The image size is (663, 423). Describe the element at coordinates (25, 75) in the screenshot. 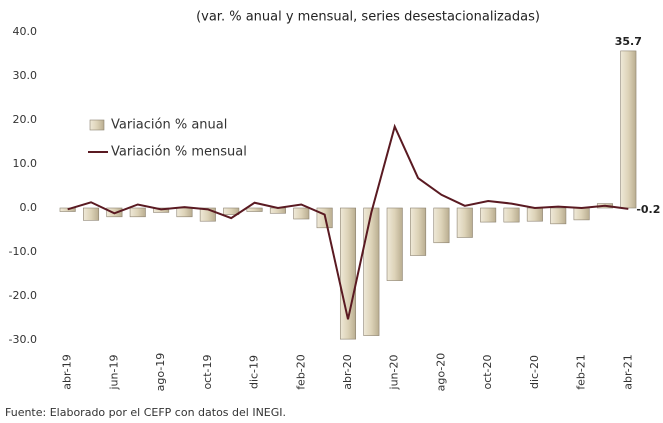

I see `y-tick-label: 30.0` at that location.